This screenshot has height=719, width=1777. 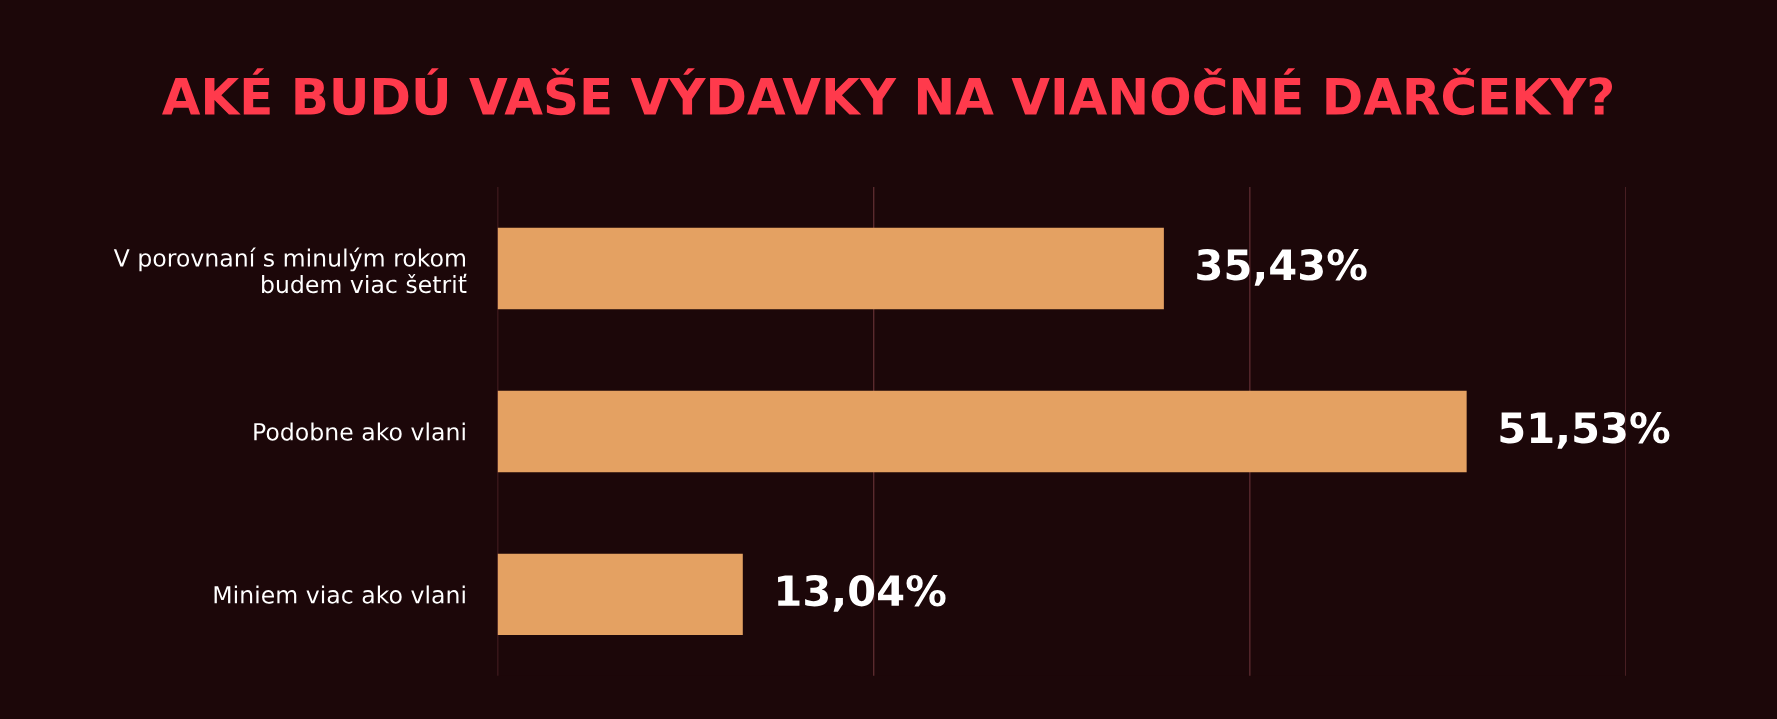 I want to click on chart-title: AKÉ BUDÚ VAŠE VÝDAVKY NA VIANOČNÉ DARČEKY?, so click(x=887, y=92).